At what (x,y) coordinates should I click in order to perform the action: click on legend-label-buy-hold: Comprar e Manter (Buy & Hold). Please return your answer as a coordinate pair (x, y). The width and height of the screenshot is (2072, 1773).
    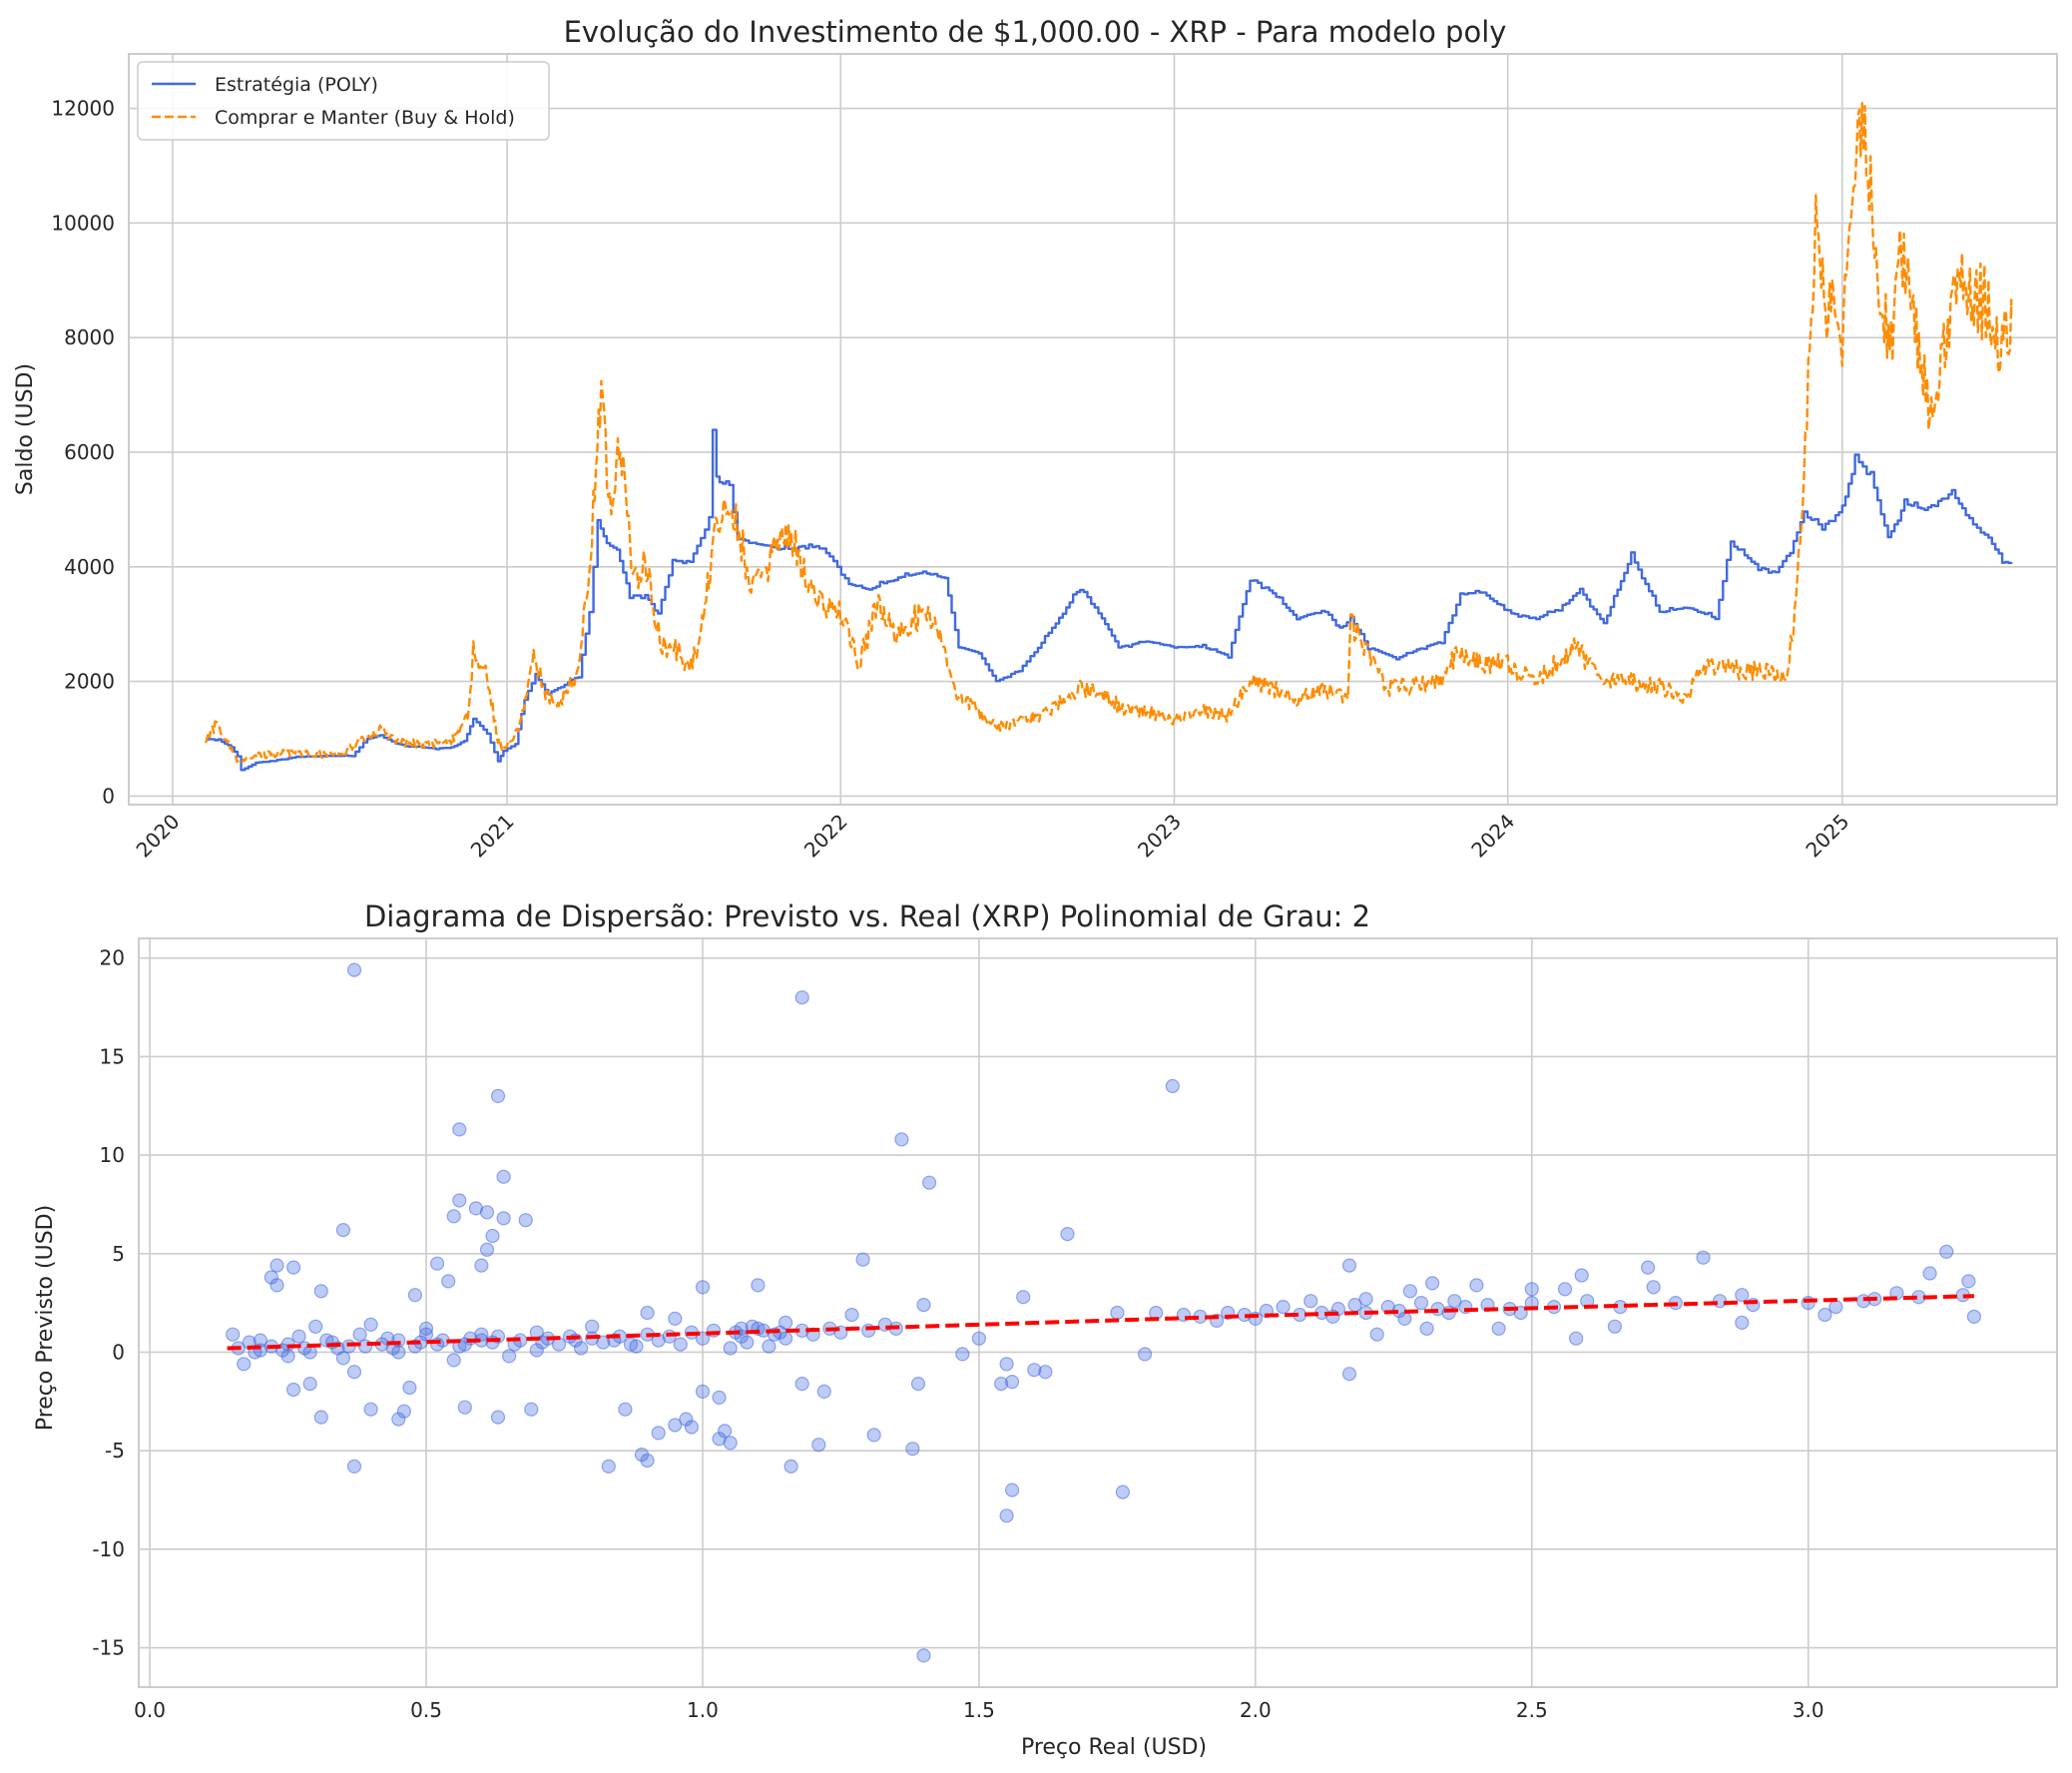
    Looking at the image, I should click on (365, 118).